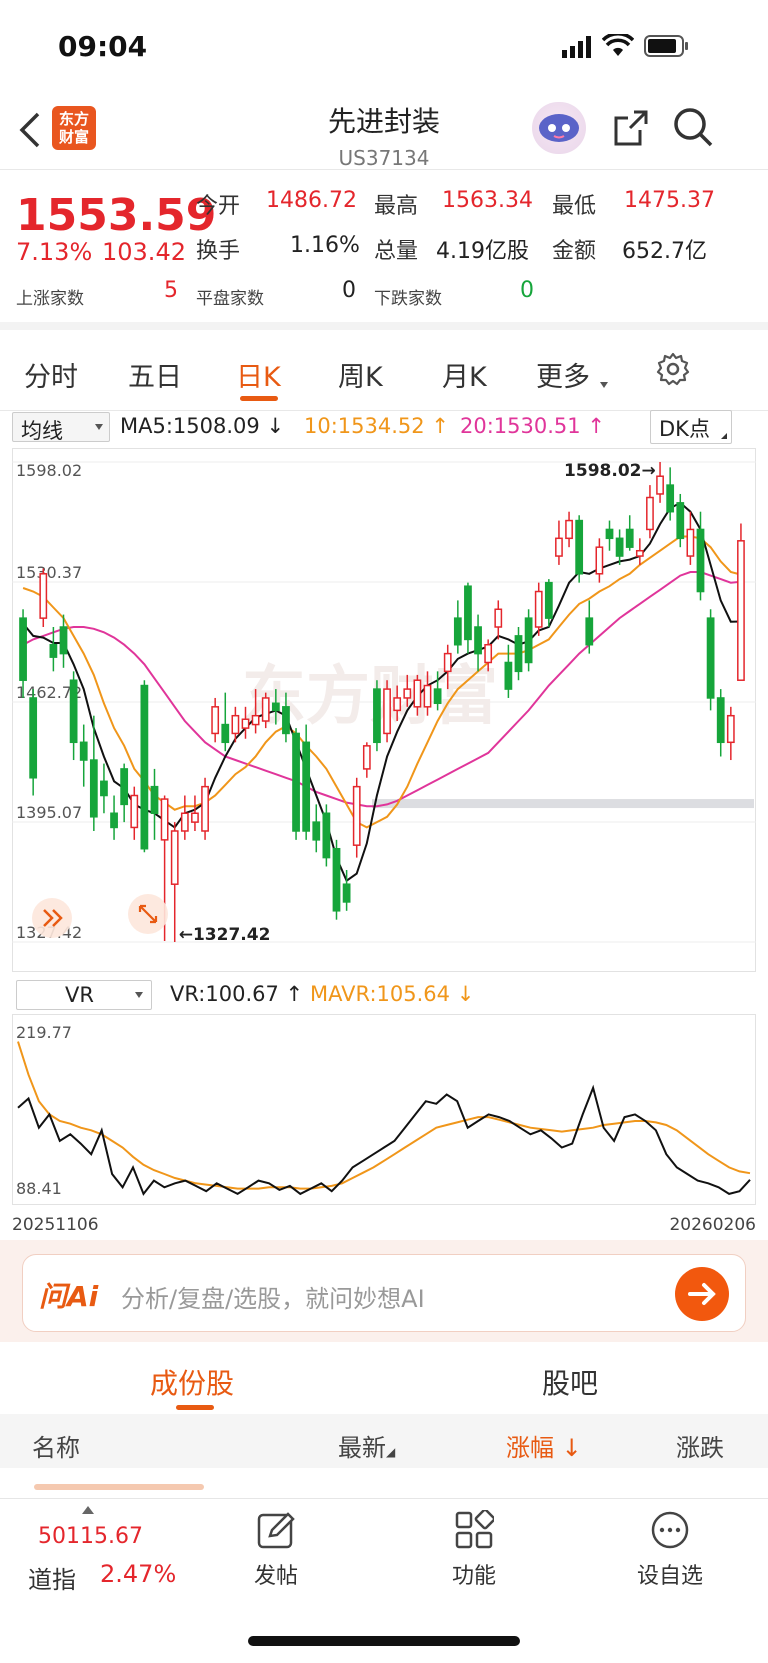 The width and height of the screenshot is (768, 1663). I want to click on col-change: 涨跌, so click(700, 1448).